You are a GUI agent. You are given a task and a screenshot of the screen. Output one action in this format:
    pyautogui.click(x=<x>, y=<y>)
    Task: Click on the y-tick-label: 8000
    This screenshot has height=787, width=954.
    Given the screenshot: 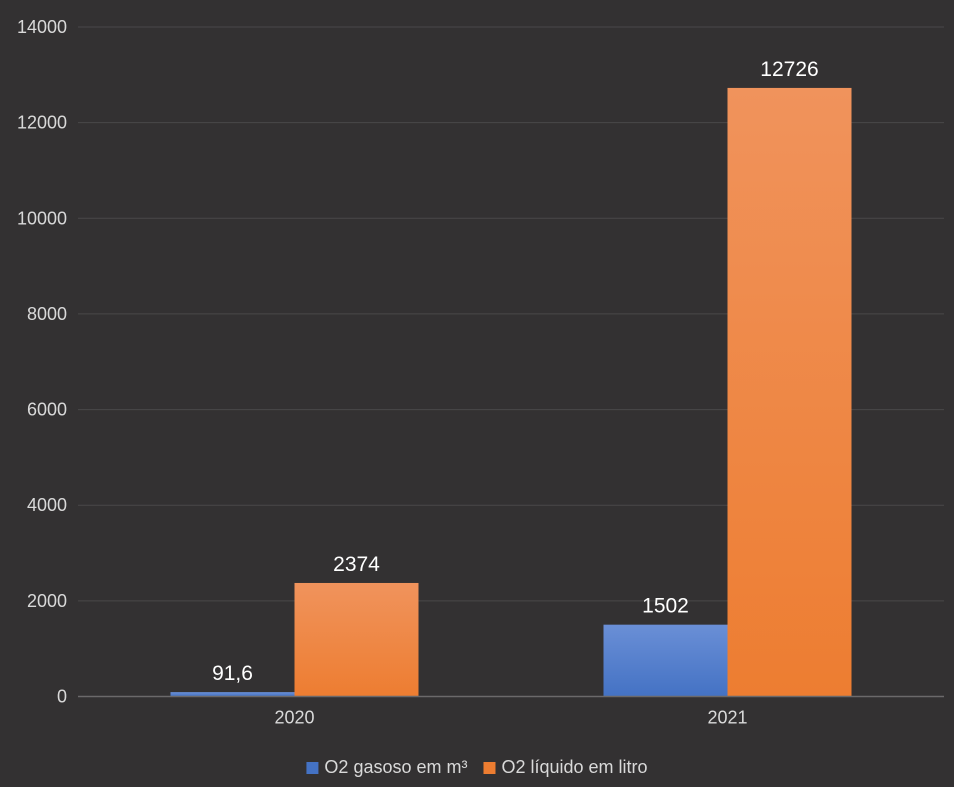 What is the action you would take?
    pyautogui.click(x=47, y=314)
    